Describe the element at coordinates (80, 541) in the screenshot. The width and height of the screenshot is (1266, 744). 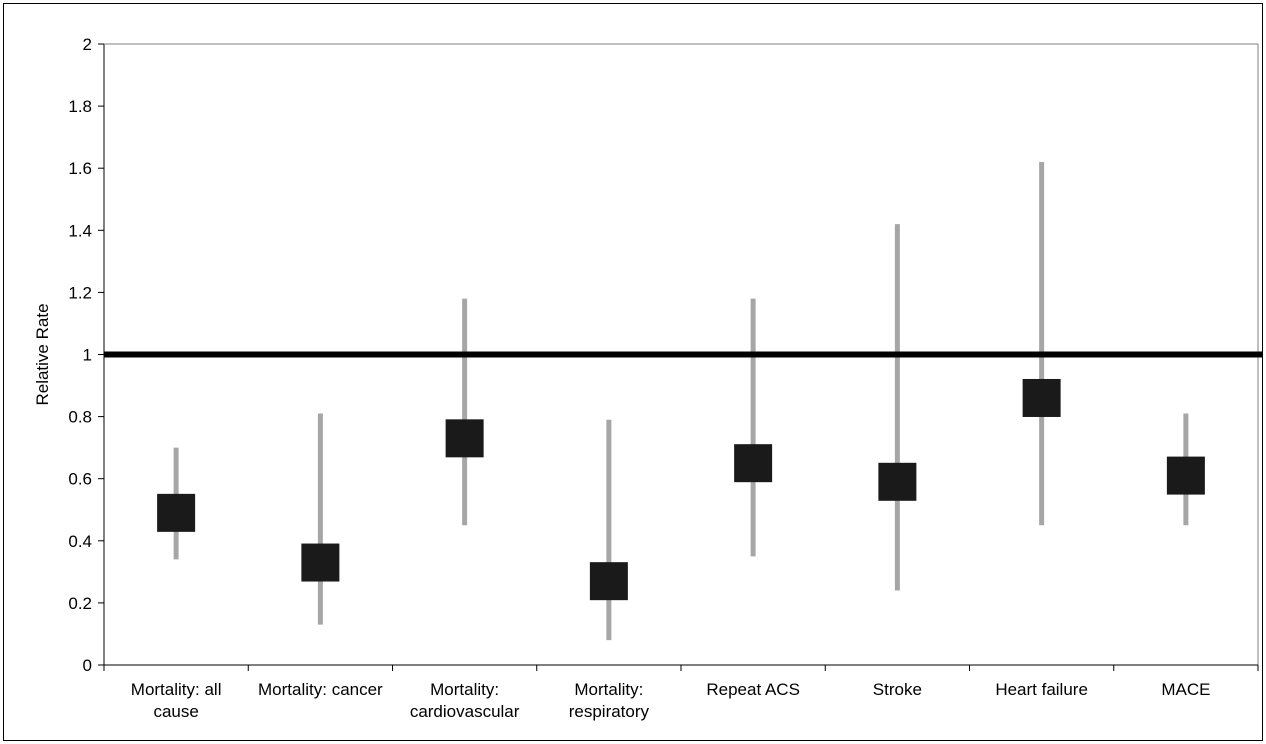
I see `y-tick-label: 0.4` at that location.